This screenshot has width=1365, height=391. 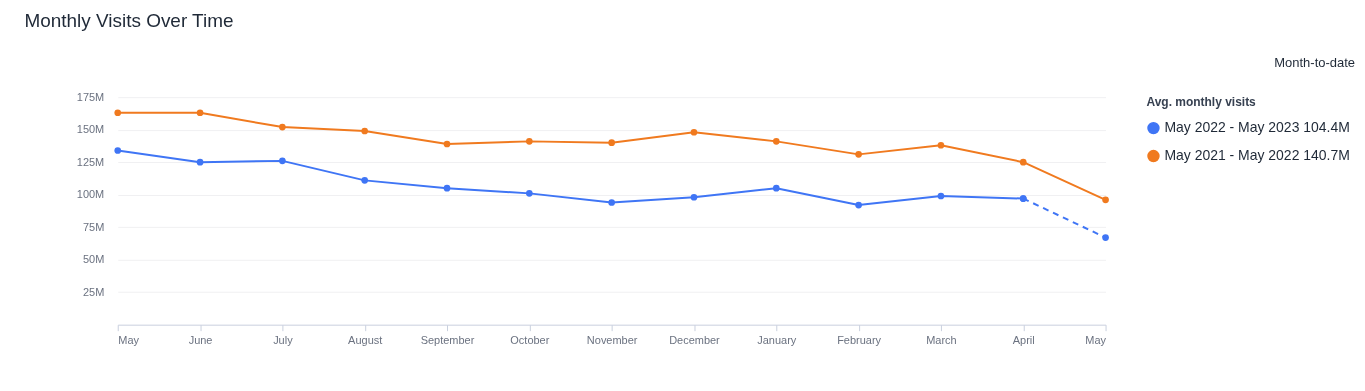 What do you see at coordinates (365, 340) in the screenshot?
I see `x-tick-label: August` at bounding box center [365, 340].